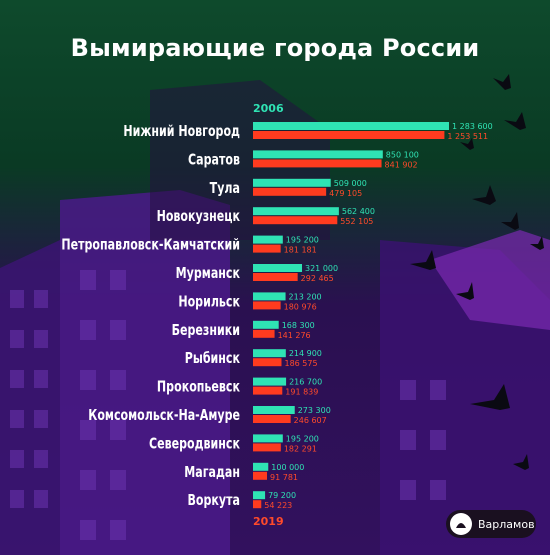 The image size is (550, 555). What do you see at coordinates (472, 126) in the screenshot?
I see `value-label-2006: 1 283 600` at bounding box center [472, 126].